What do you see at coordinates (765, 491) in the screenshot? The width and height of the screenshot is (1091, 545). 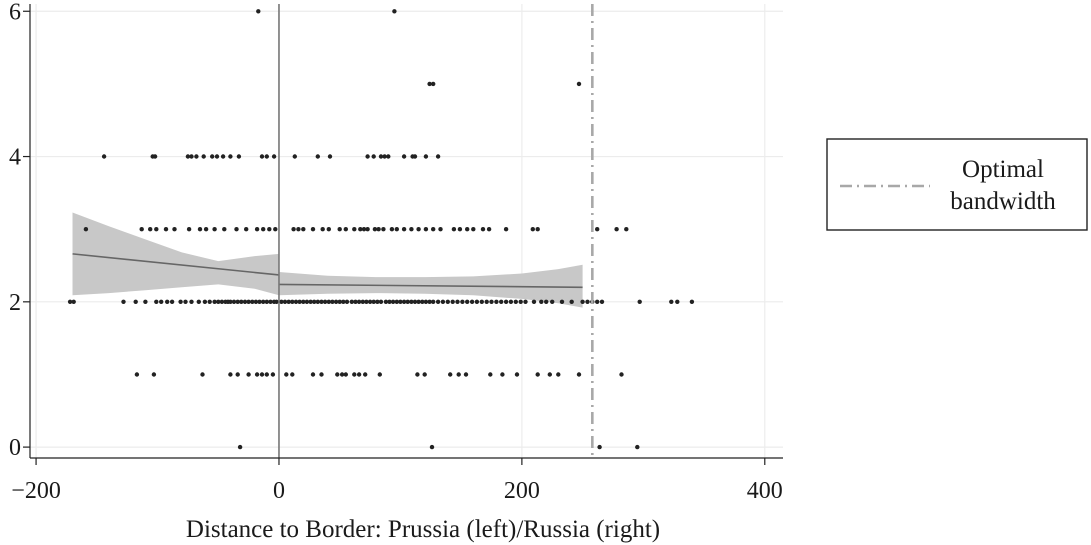 I see `x-tick-label: 400` at bounding box center [765, 491].